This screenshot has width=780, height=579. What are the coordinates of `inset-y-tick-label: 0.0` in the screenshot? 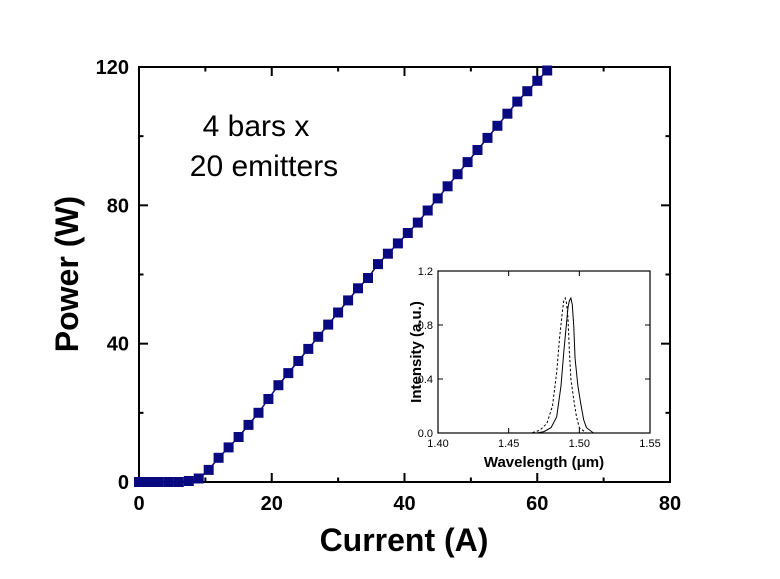 It's located at (425, 434).